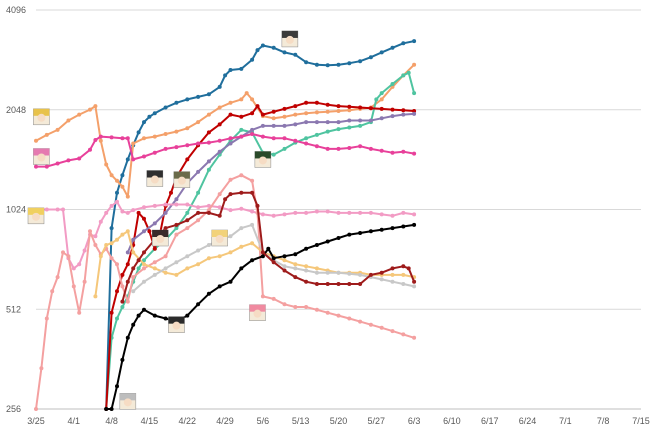 The height and width of the screenshot is (431, 660). I want to click on x-tick-label: 5/13, so click(301, 421).